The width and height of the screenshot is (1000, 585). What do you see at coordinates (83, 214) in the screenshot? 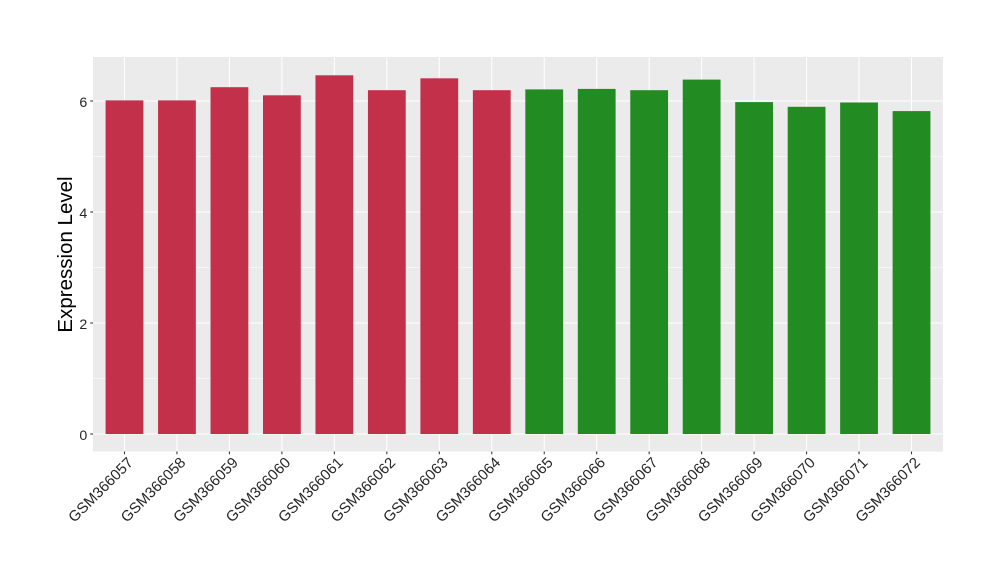
I see `svg-text: 4` at bounding box center [83, 214].